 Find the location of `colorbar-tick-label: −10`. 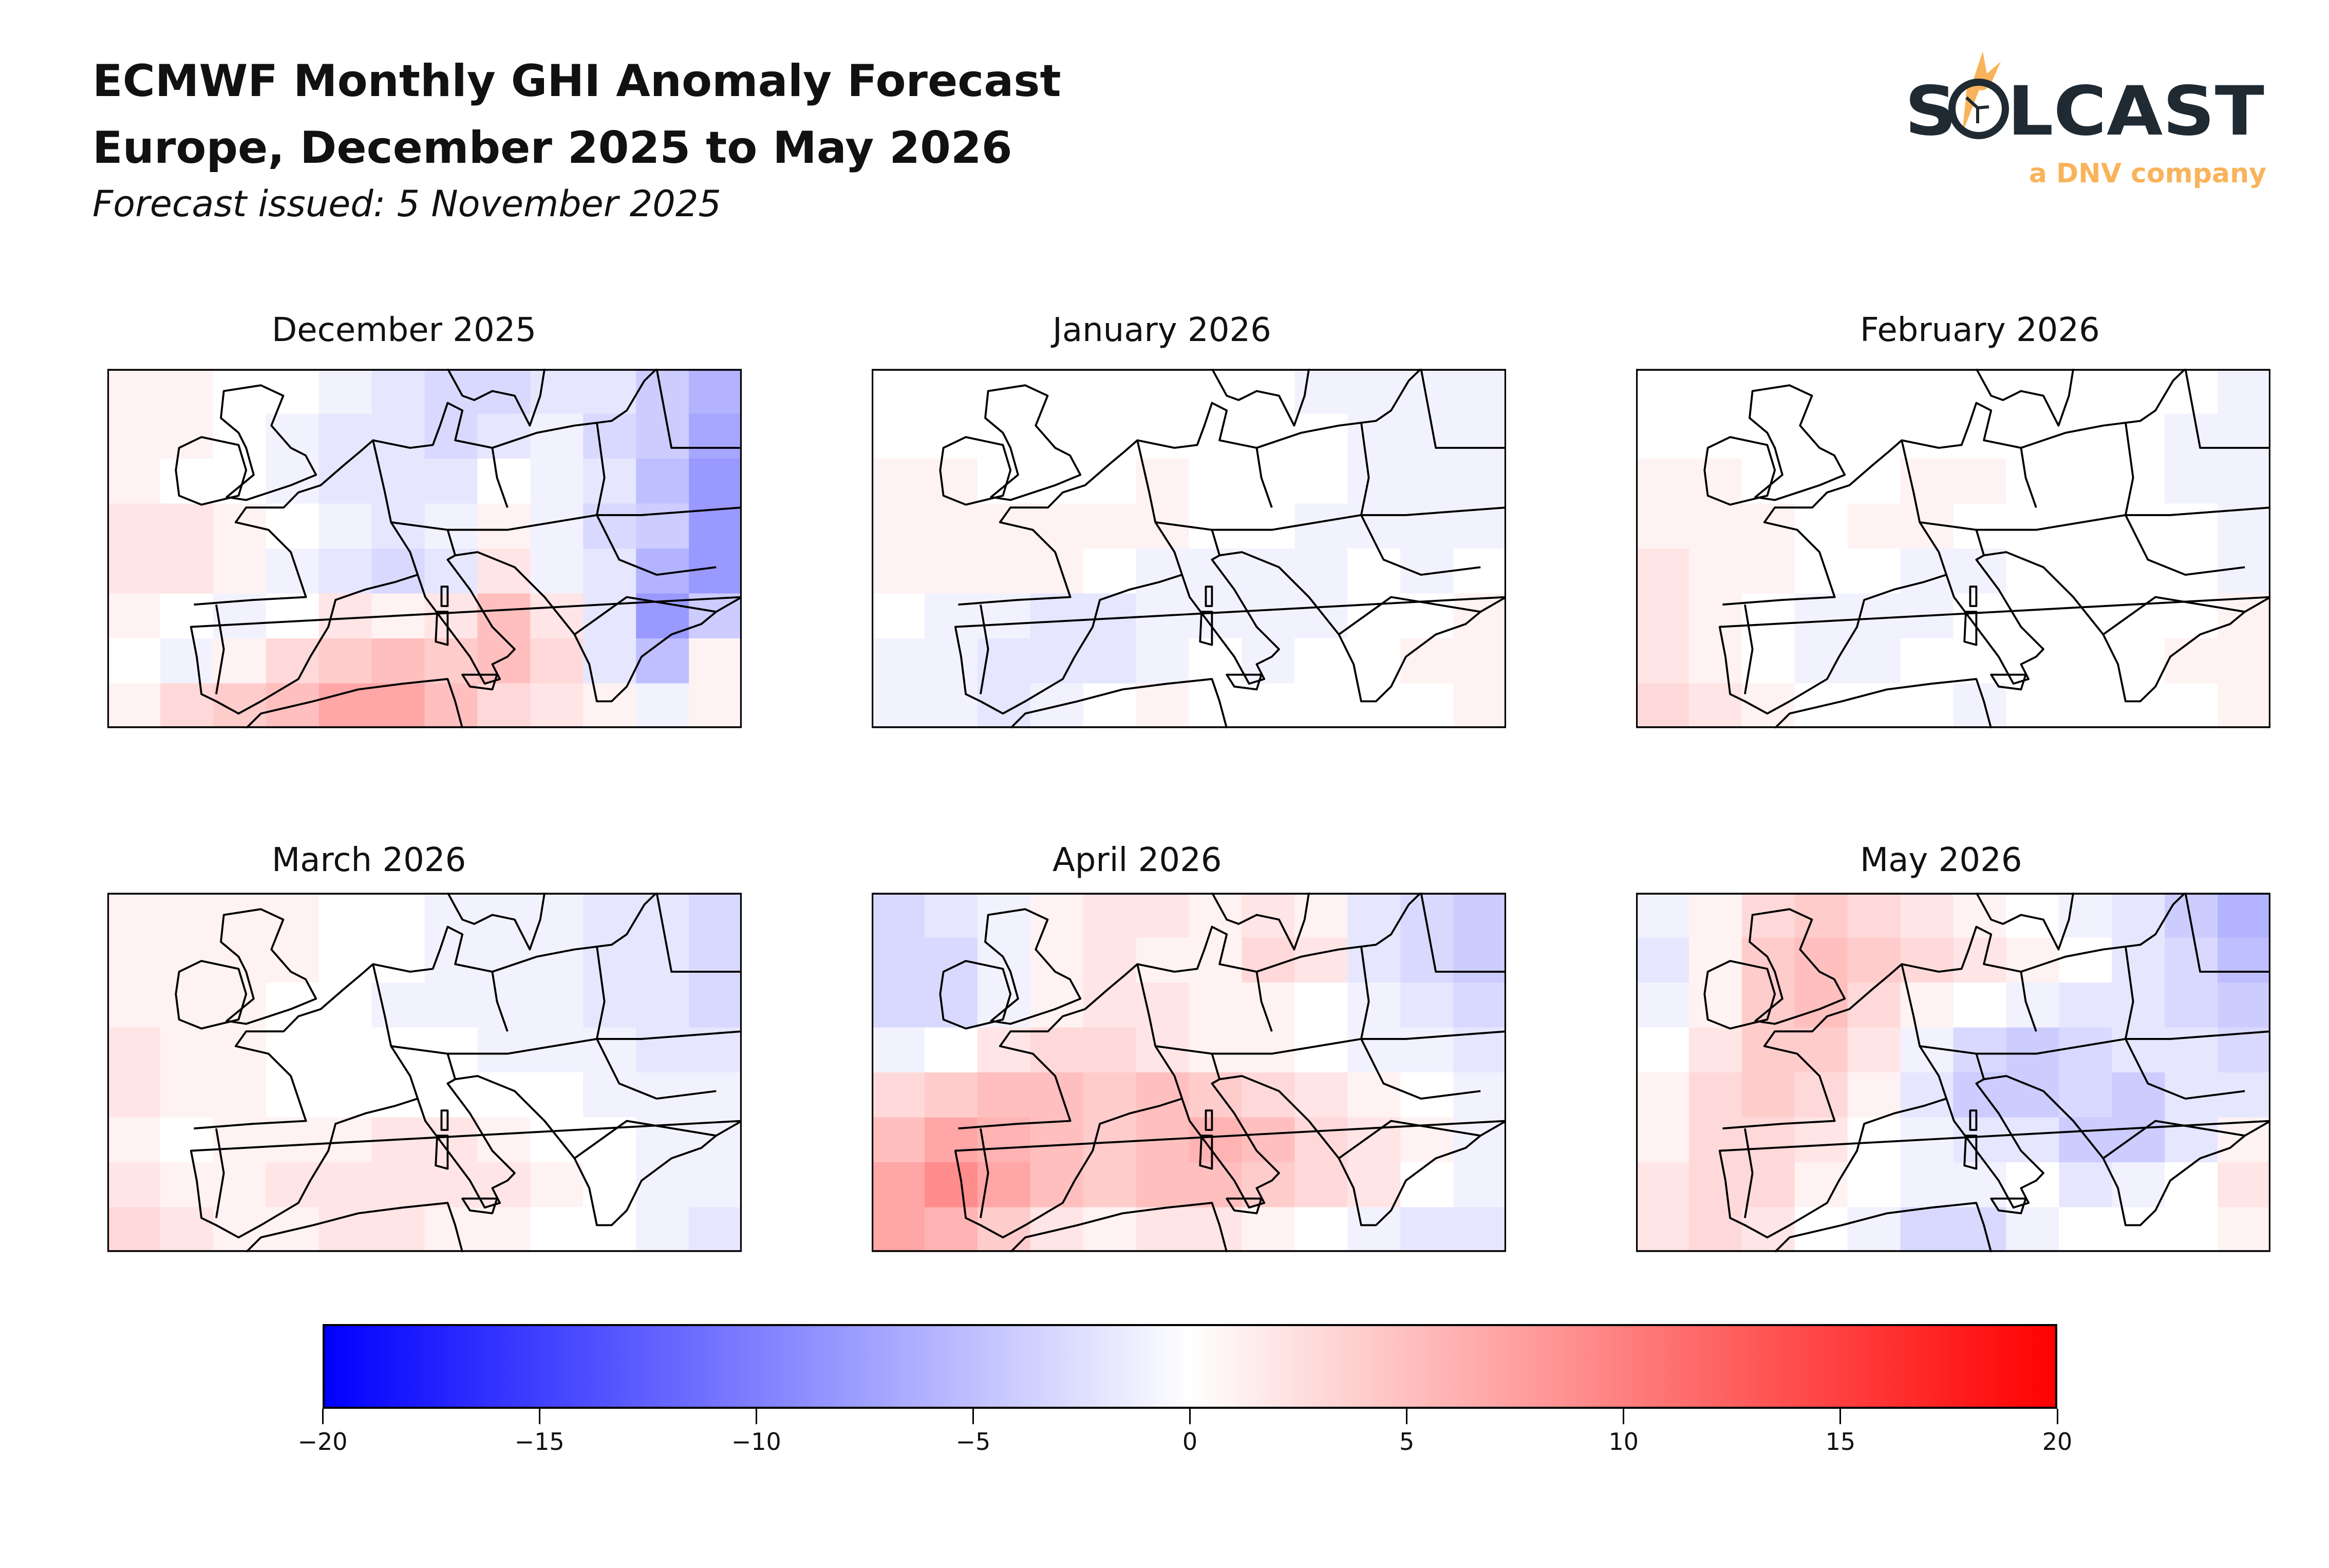

colorbar-tick-label: −10 is located at coordinates (756, 1442).